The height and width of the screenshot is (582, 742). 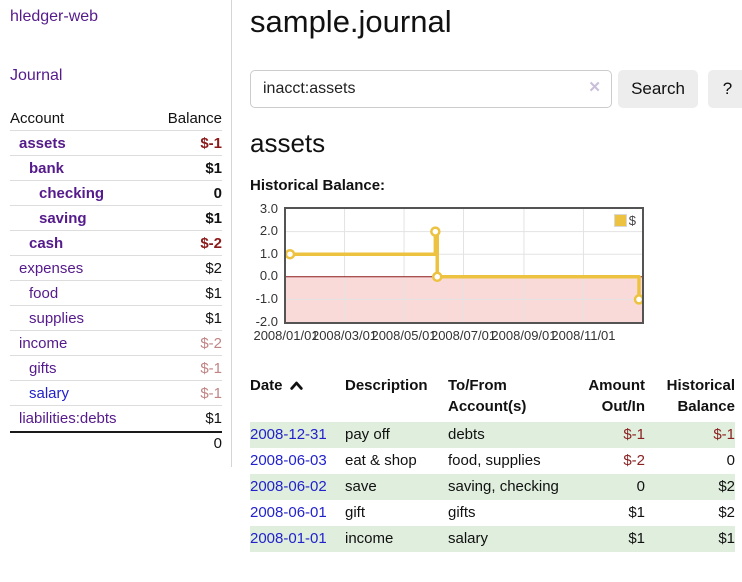 I want to click on clear-search-icon: ✕, so click(x=594, y=87).